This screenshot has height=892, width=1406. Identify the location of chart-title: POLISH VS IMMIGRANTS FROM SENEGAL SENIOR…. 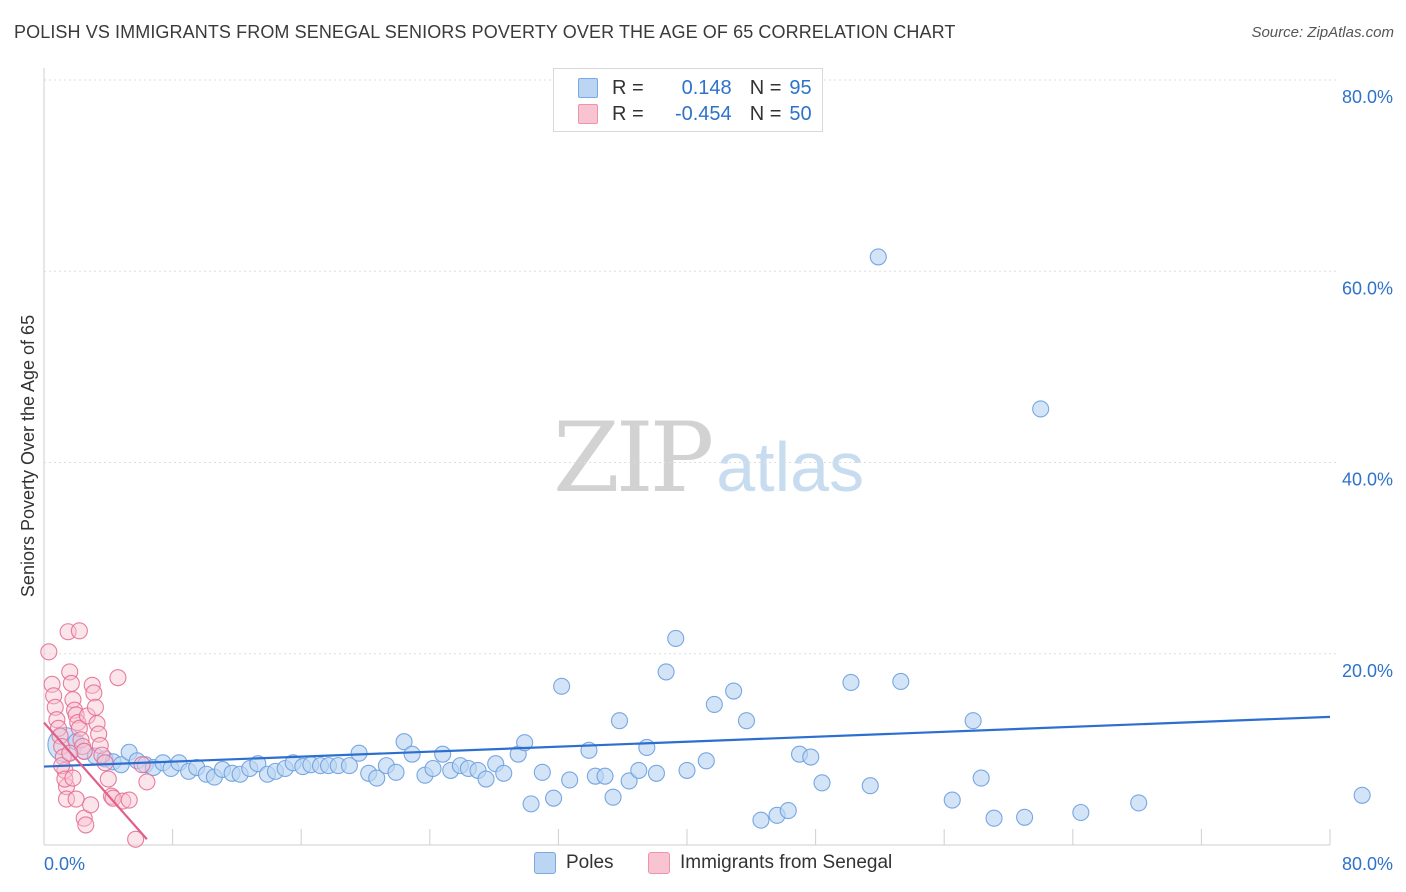
(485, 32).